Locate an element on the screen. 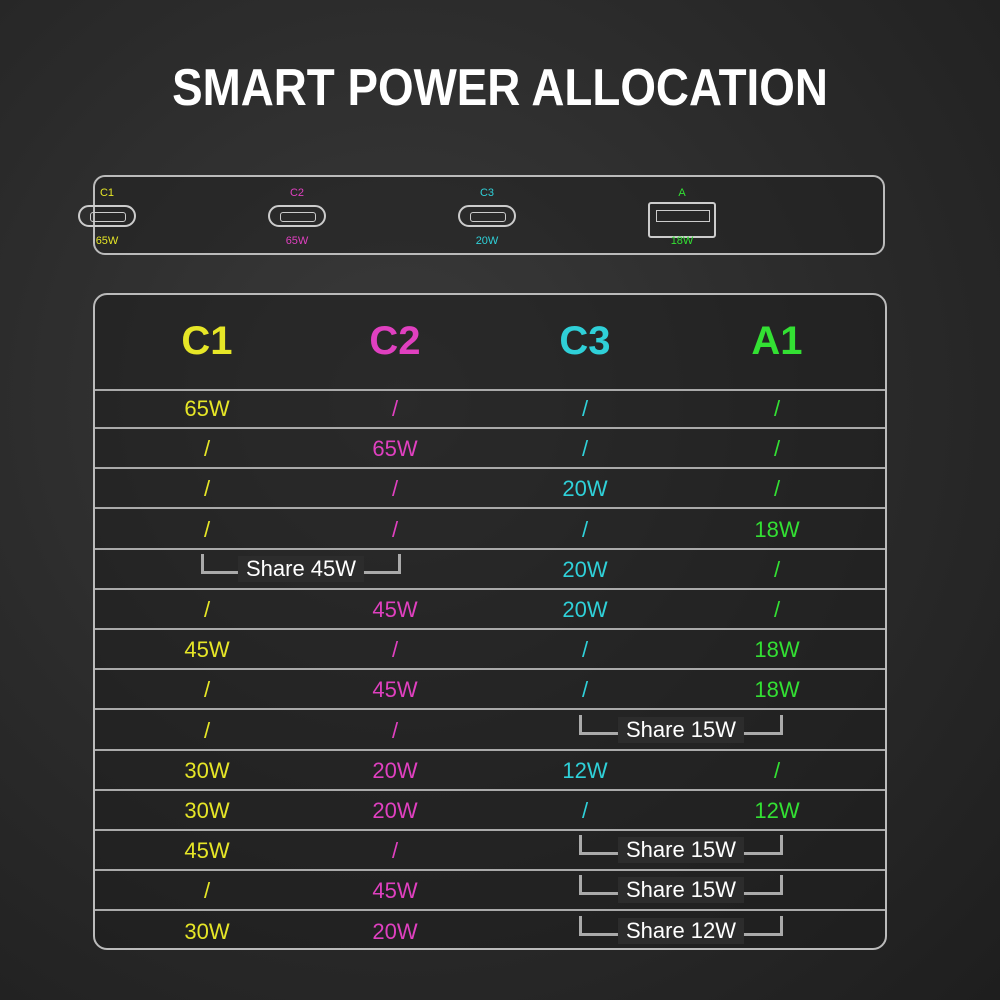 Image resolution: width=1000 pixels, height=1000 pixels. table-row: 30W 20W 12W / is located at coordinates (490, 771).